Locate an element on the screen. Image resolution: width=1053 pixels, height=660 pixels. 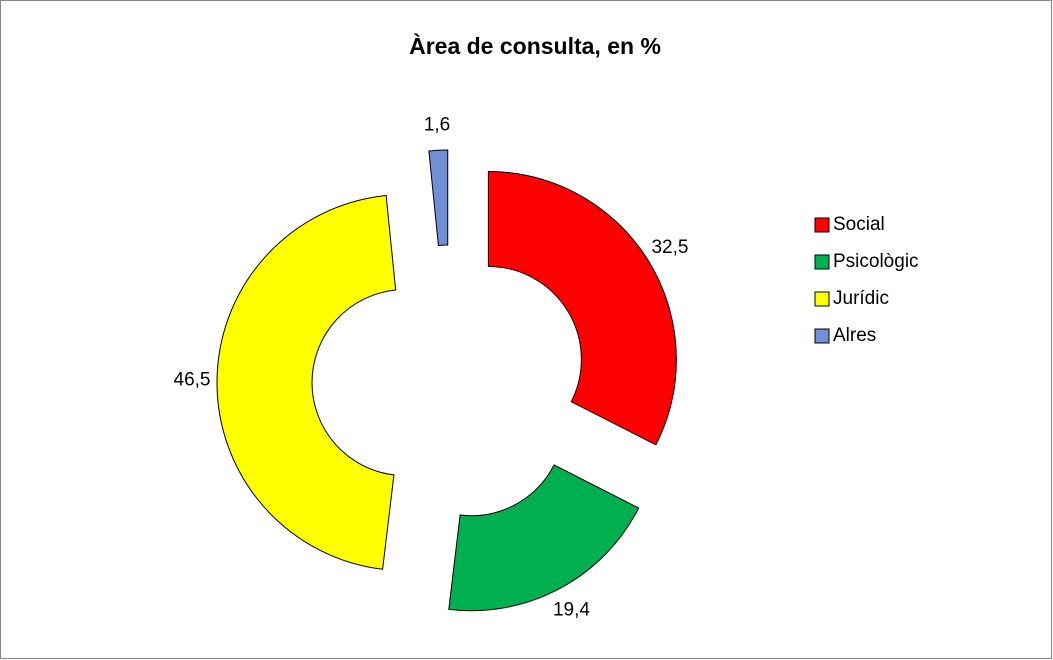
data-label: 1,6 is located at coordinates (437, 124).